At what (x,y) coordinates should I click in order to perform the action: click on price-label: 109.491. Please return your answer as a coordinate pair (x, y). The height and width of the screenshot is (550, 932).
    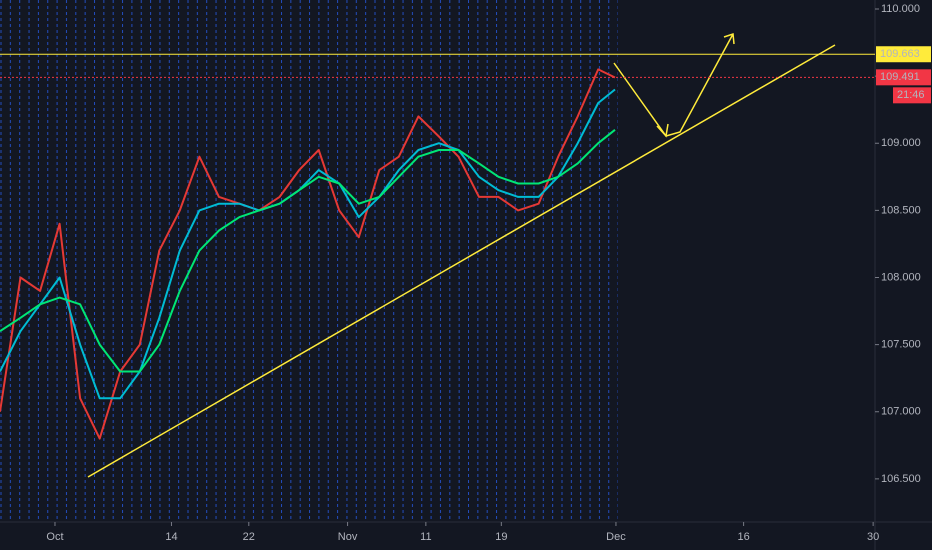
    Looking at the image, I should click on (900, 77).